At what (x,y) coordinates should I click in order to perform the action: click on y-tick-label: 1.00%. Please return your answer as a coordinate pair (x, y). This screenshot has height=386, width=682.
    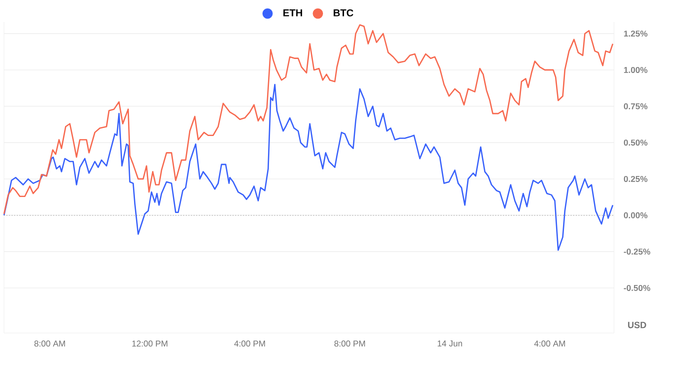
    Looking at the image, I should click on (636, 69).